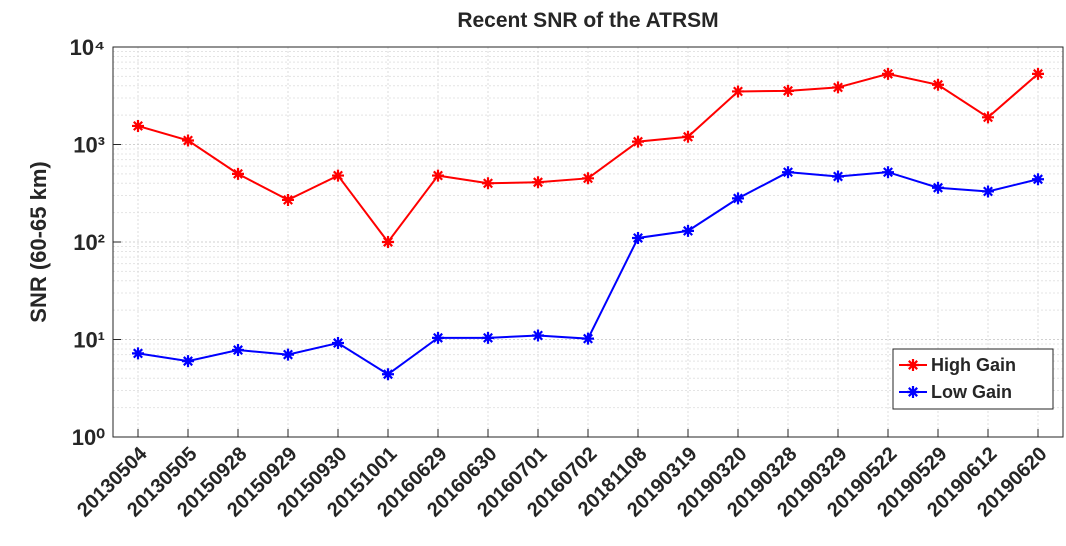 Image resolution: width=1066 pixels, height=546 pixels. What do you see at coordinates (89, 242) in the screenshot?
I see `y-tick-label: 10²` at bounding box center [89, 242].